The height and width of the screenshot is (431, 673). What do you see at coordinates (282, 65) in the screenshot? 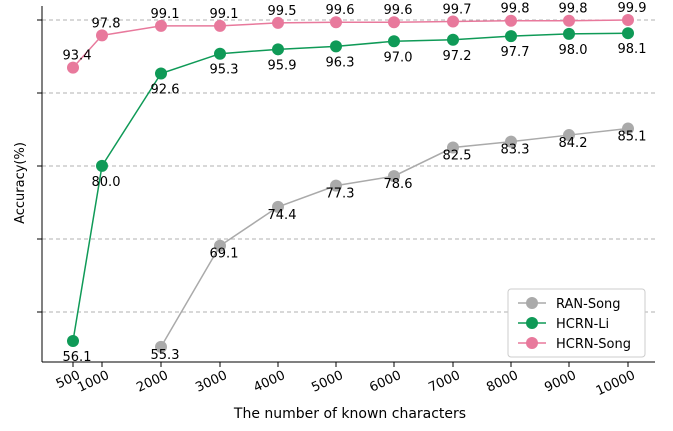
I see `data-label: 95.9` at bounding box center [282, 65].